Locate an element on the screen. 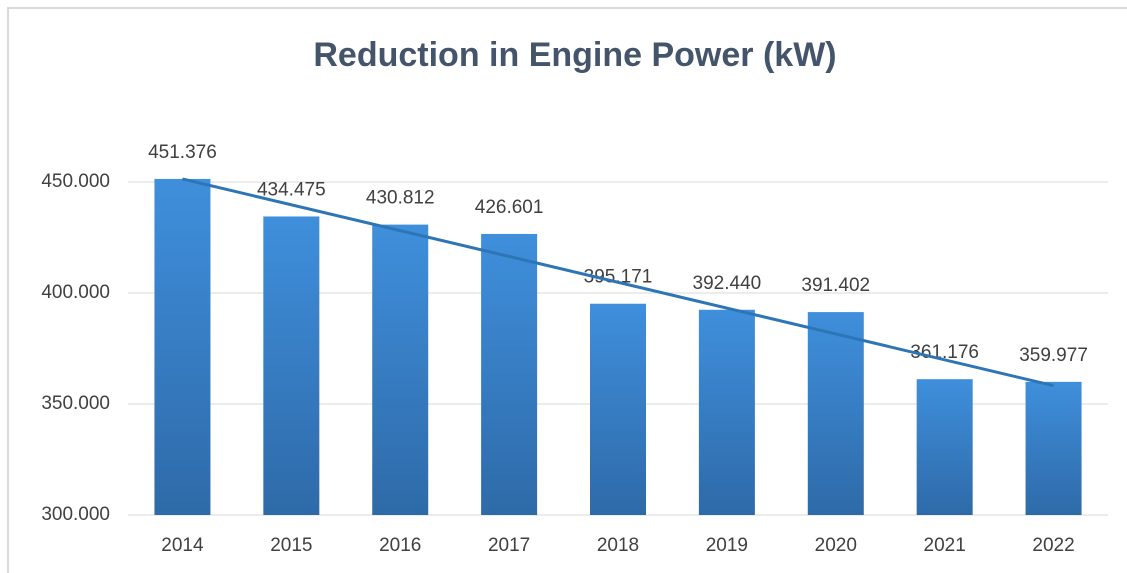  data-label: 430.812 is located at coordinates (400, 198).